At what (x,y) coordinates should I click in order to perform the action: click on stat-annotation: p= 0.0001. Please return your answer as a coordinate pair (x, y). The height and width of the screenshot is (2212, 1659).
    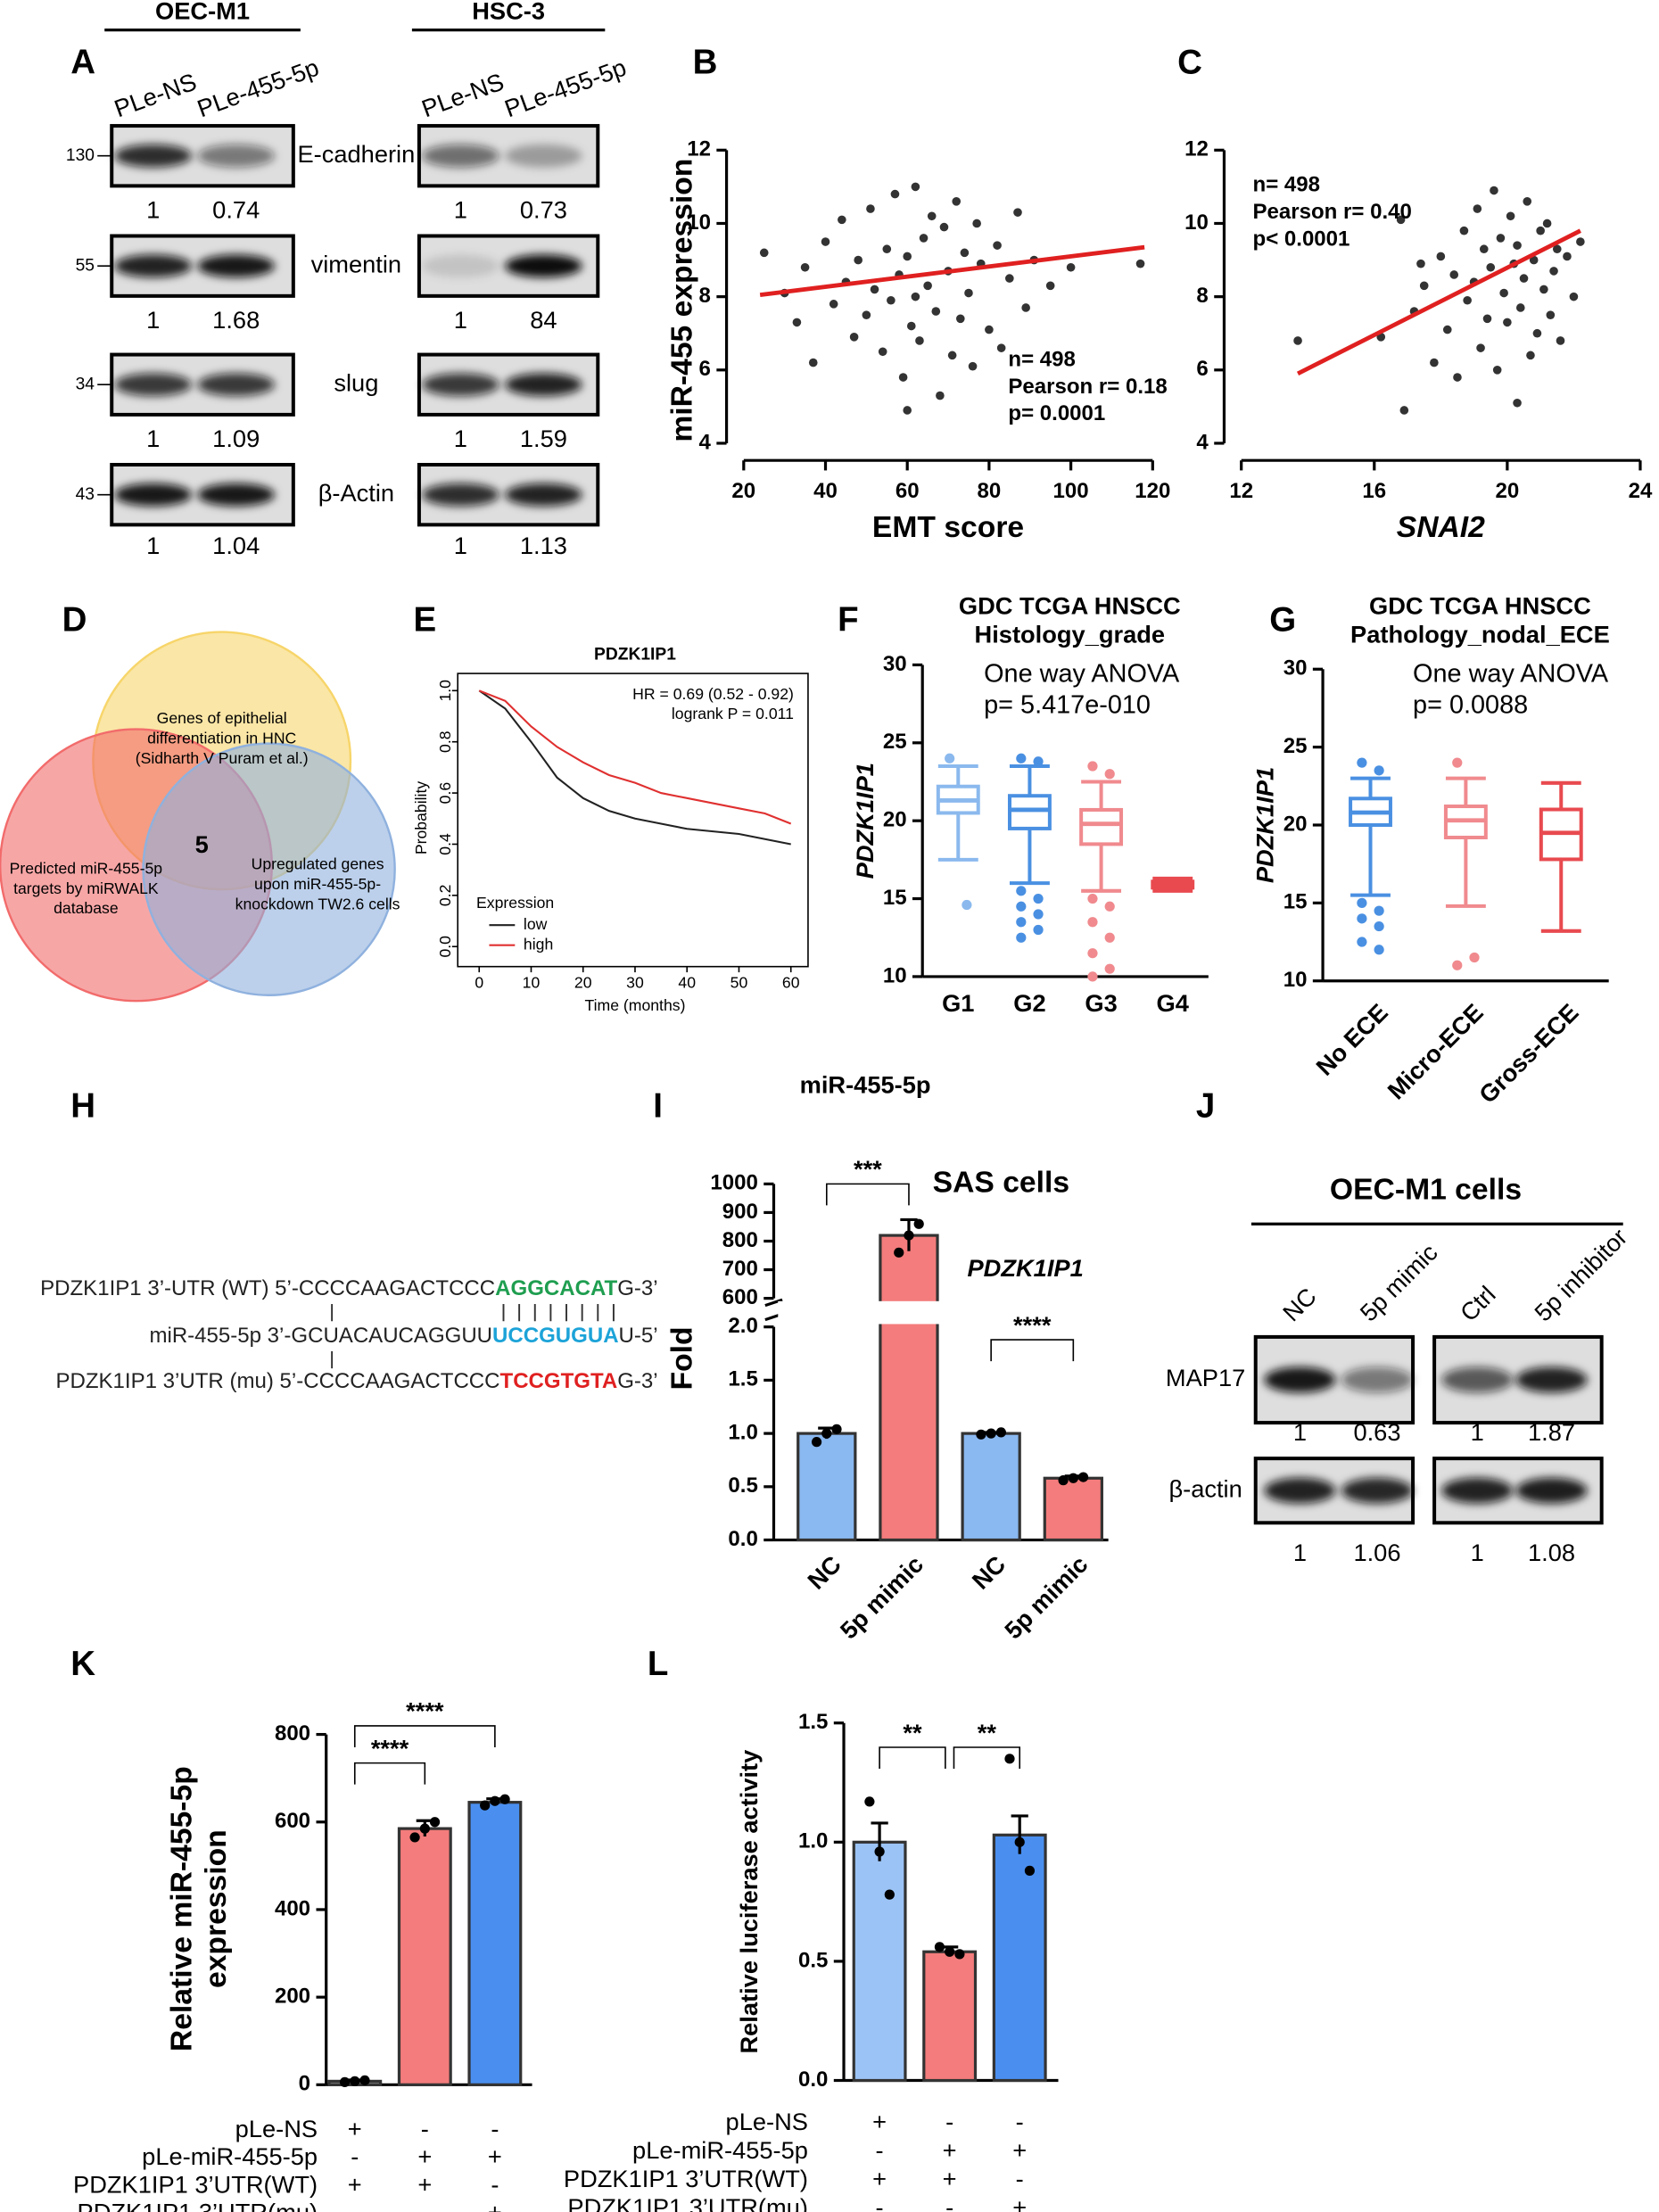
    Looking at the image, I should click on (1057, 413).